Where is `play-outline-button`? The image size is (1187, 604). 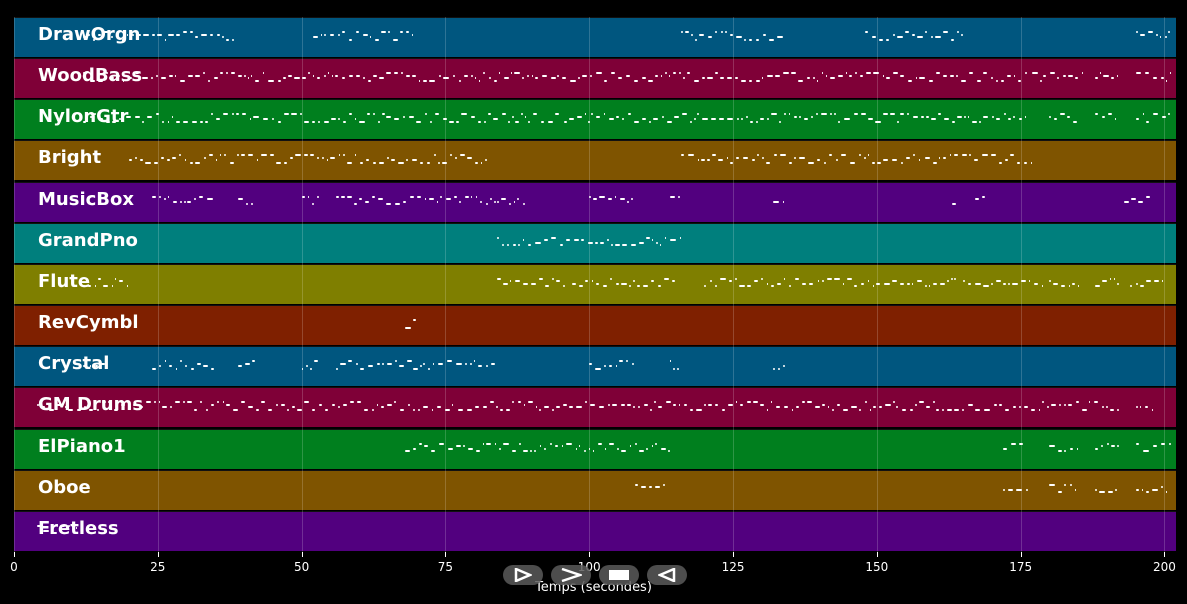 play-outline-button is located at coordinates (523, 575).